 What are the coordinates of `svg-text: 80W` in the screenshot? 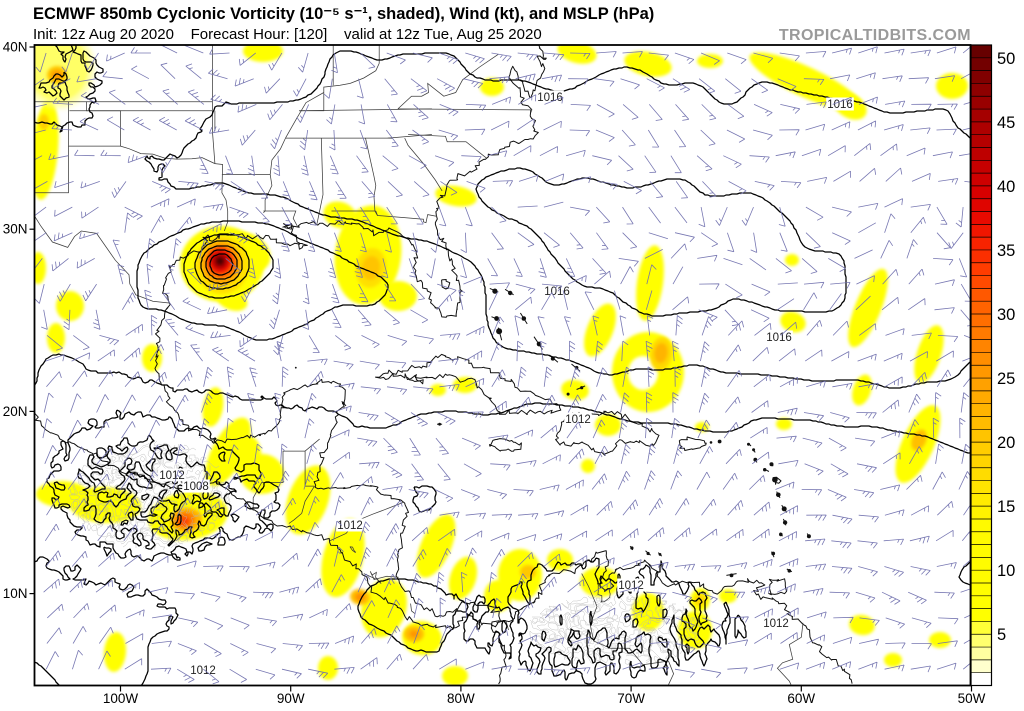 It's located at (461, 698).